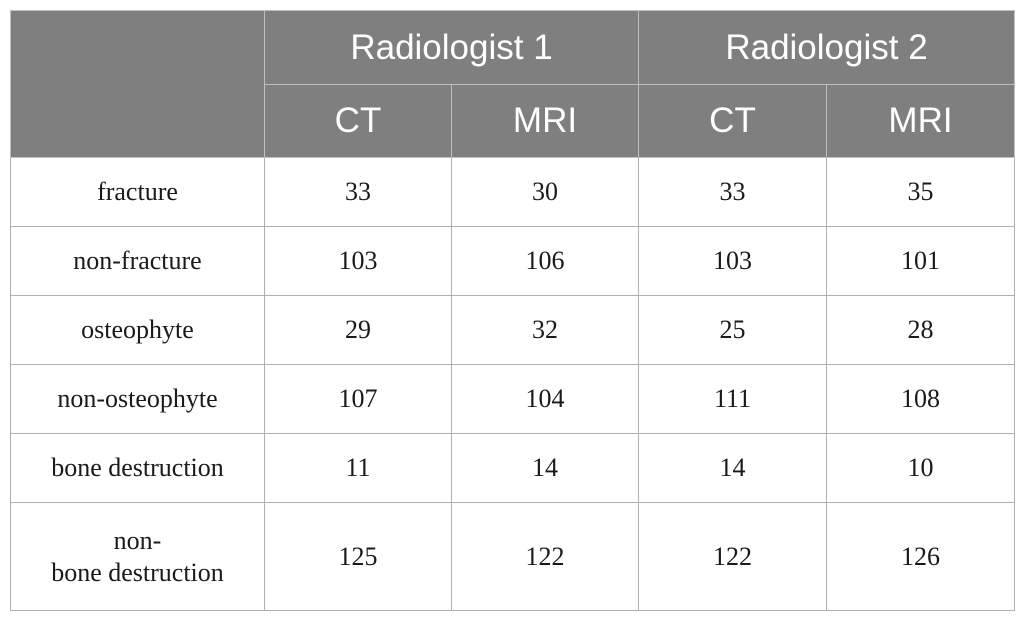 The image size is (1025, 624). Describe the element at coordinates (732, 192) in the screenshot. I see `cell-r2-ct: 33` at that location.